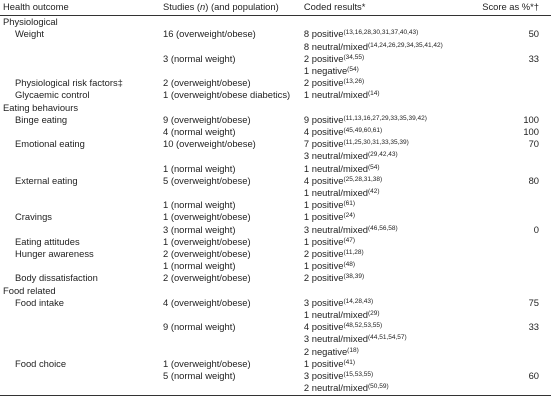 This screenshot has width=551, height=419. Describe the element at coordinates (46, 180) in the screenshot. I see `outcome: External eating` at that location.